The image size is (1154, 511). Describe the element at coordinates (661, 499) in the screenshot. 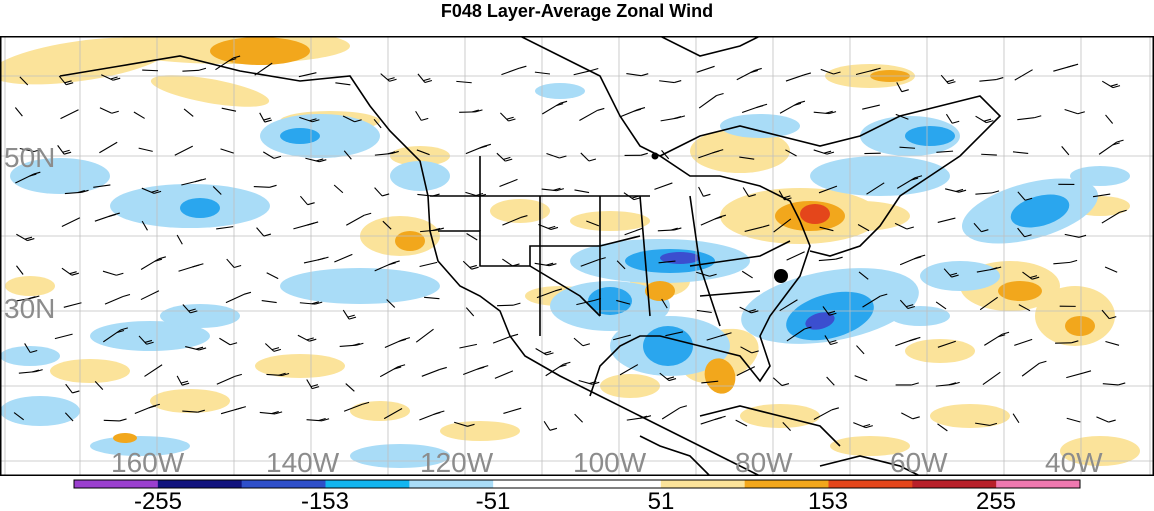

I see `colorbar-label-51: 51` at that location.